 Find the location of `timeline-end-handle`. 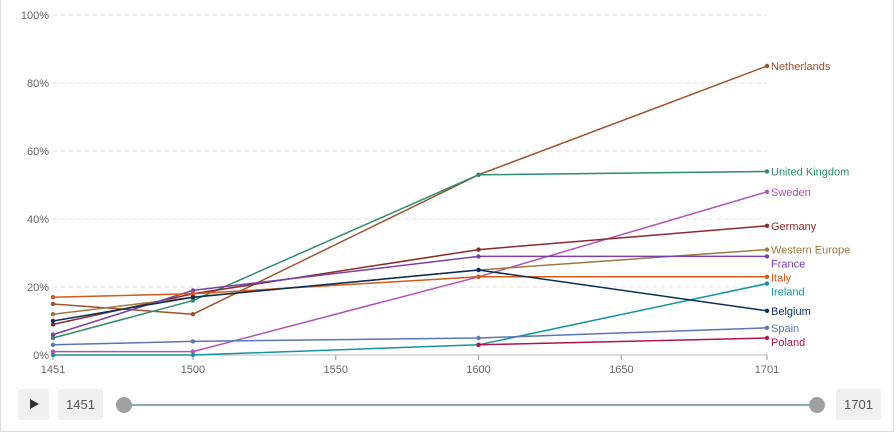

timeline-end-handle is located at coordinates (817, 405).